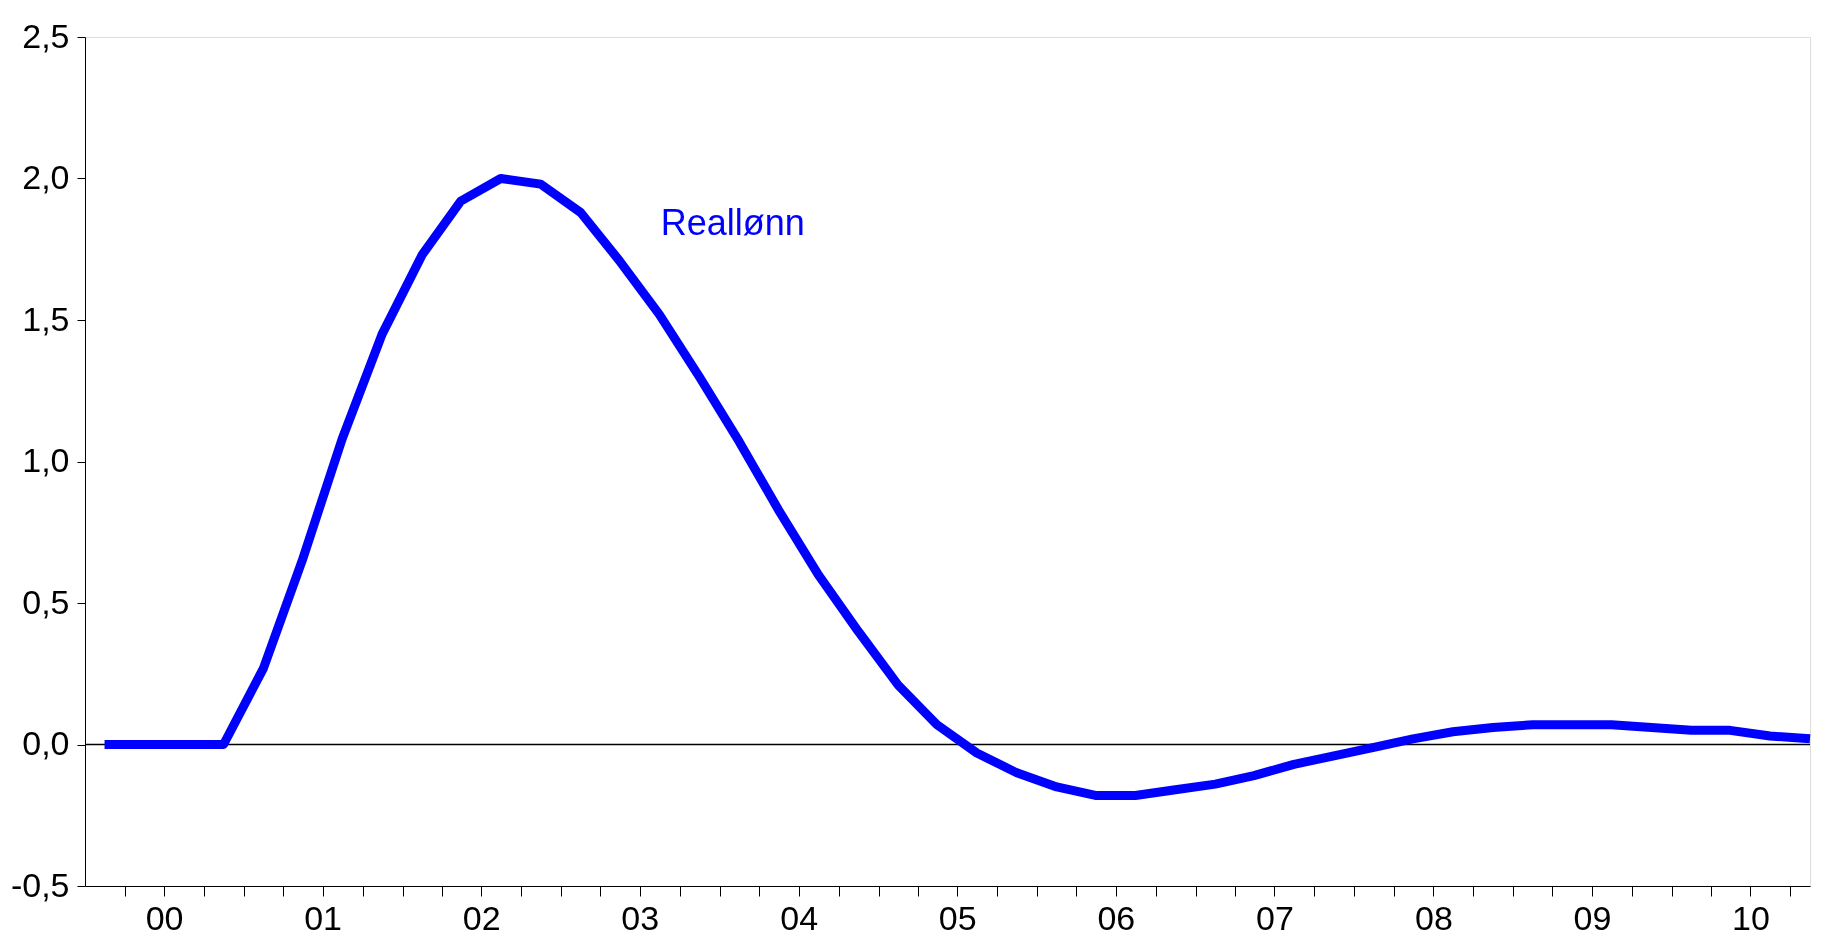 This screenshot has height=944, width=1827. What do you see at coordinates (732, 222) in the screenshot?
I see `series-label: Reallønn` at bounding box center [732, 222].